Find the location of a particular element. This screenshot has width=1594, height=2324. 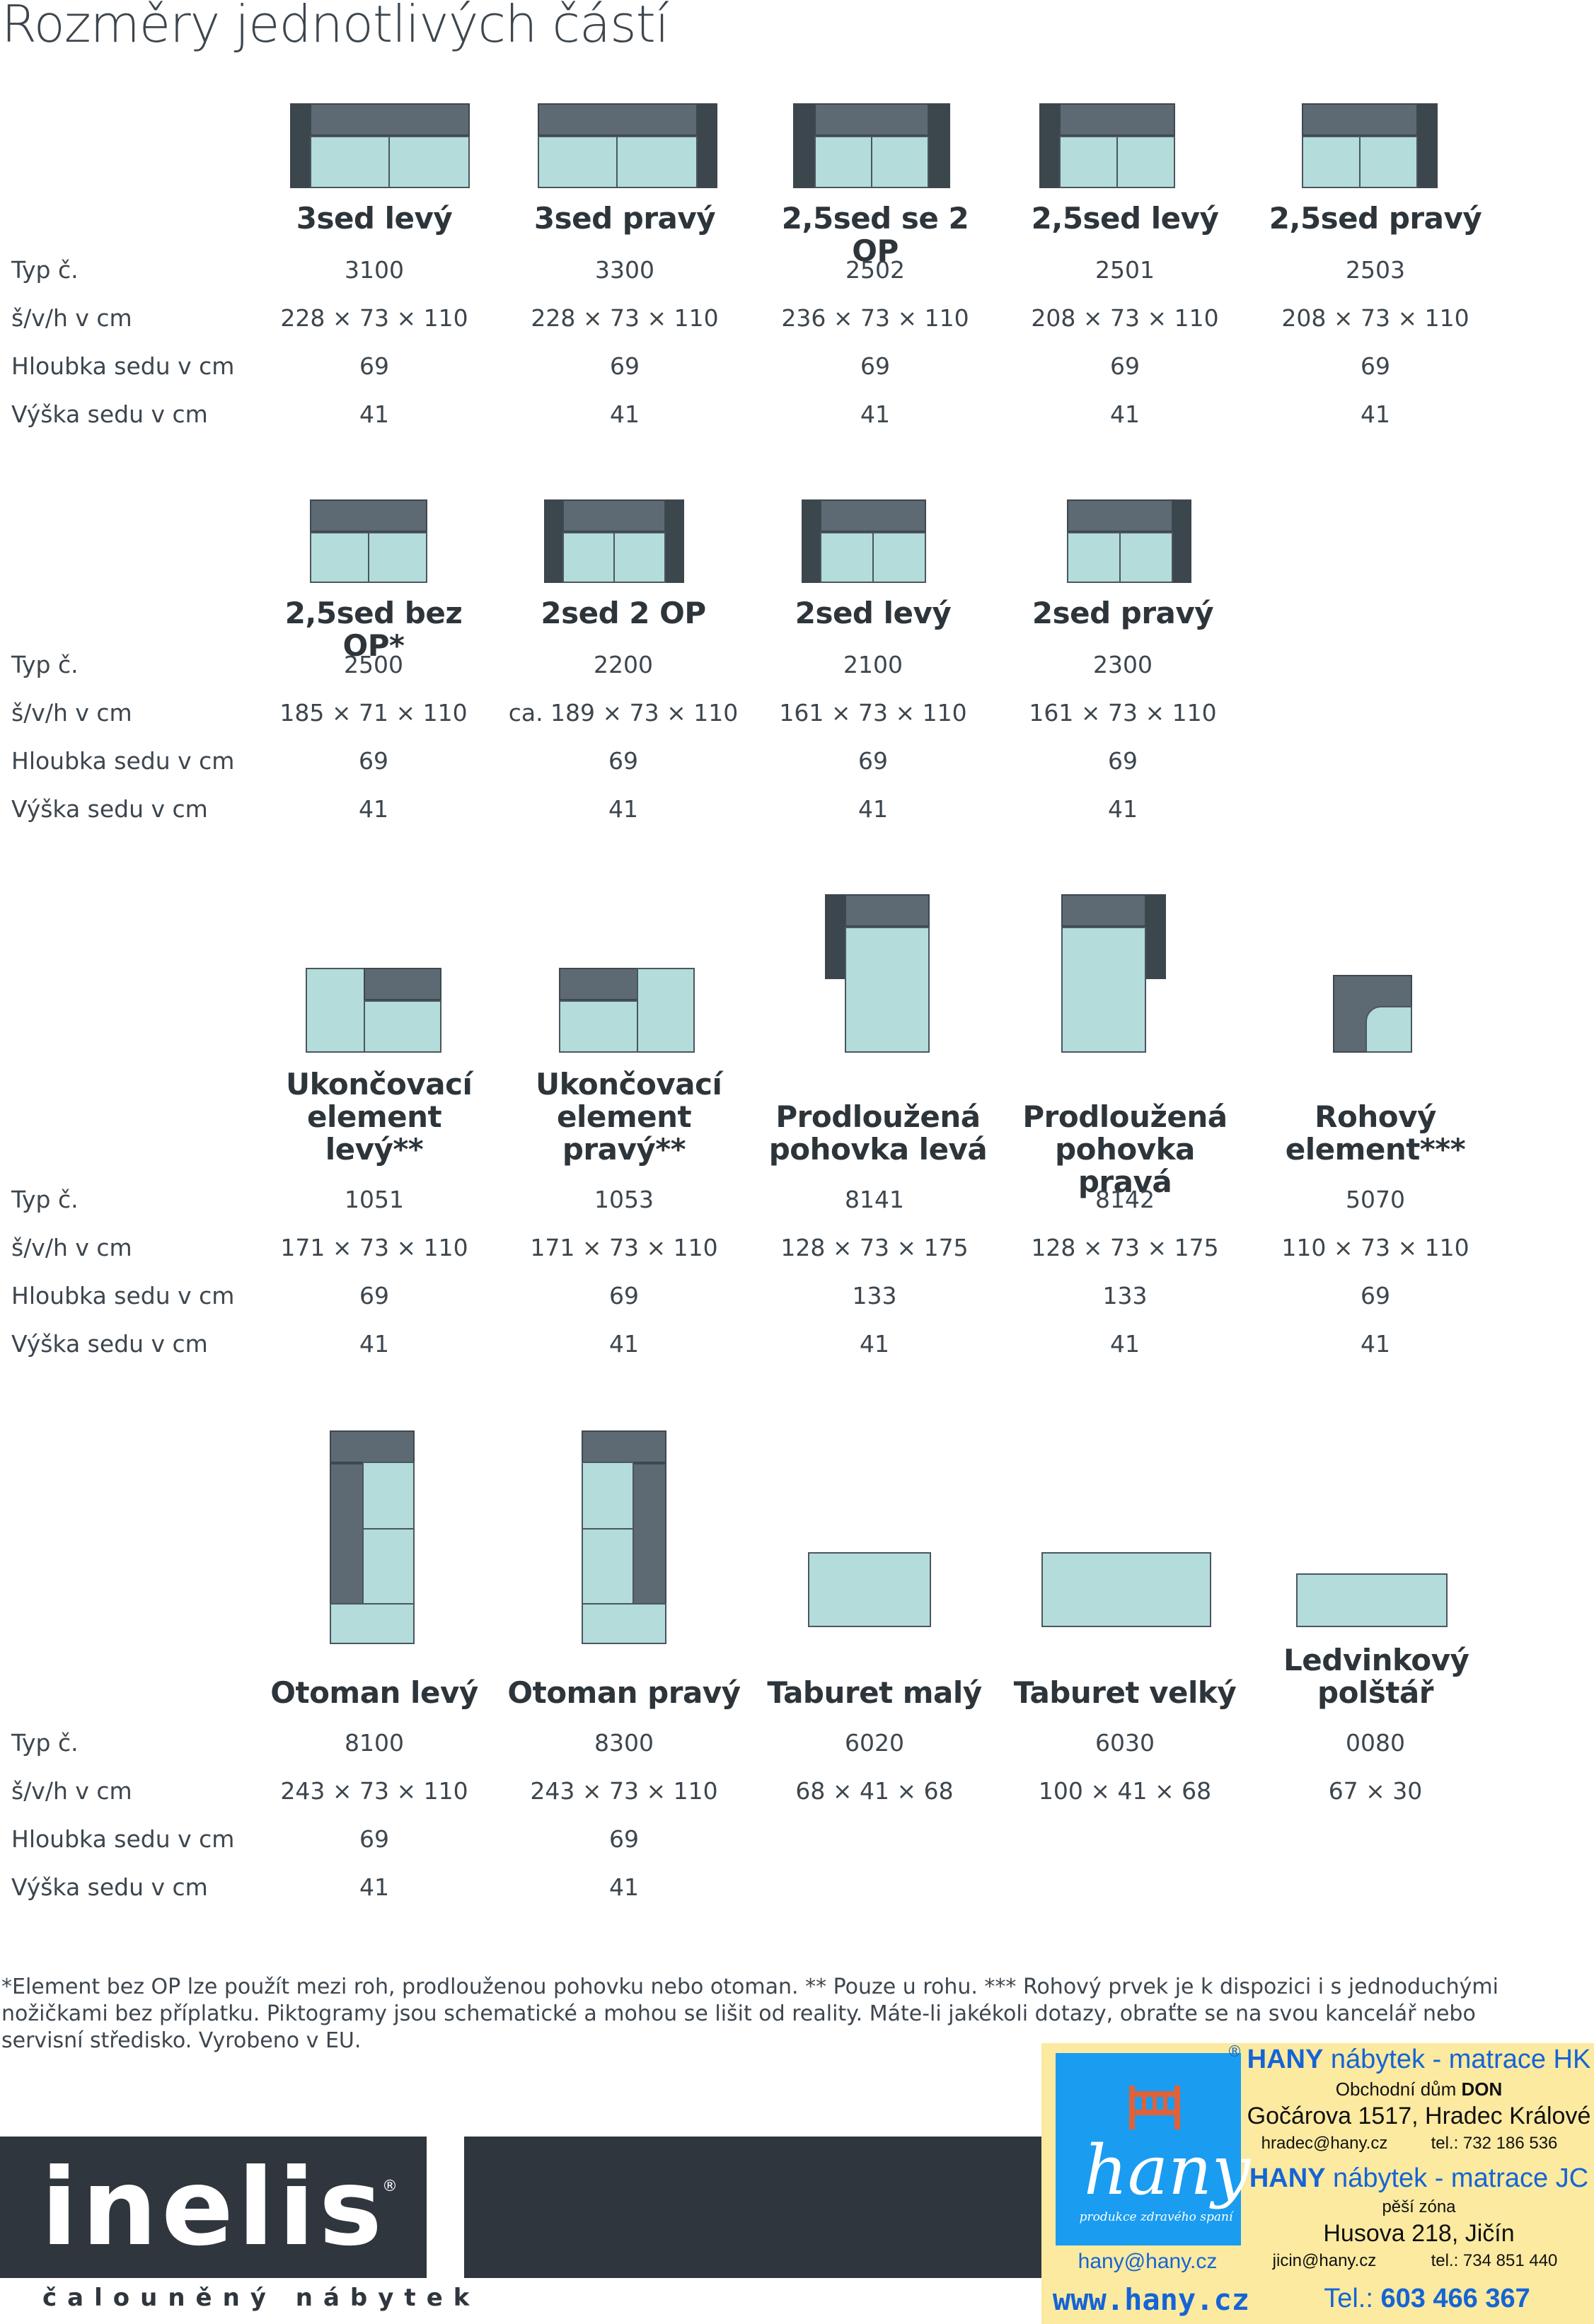

pictogram-2sed-pravy is located at coordinates (1129, 541).